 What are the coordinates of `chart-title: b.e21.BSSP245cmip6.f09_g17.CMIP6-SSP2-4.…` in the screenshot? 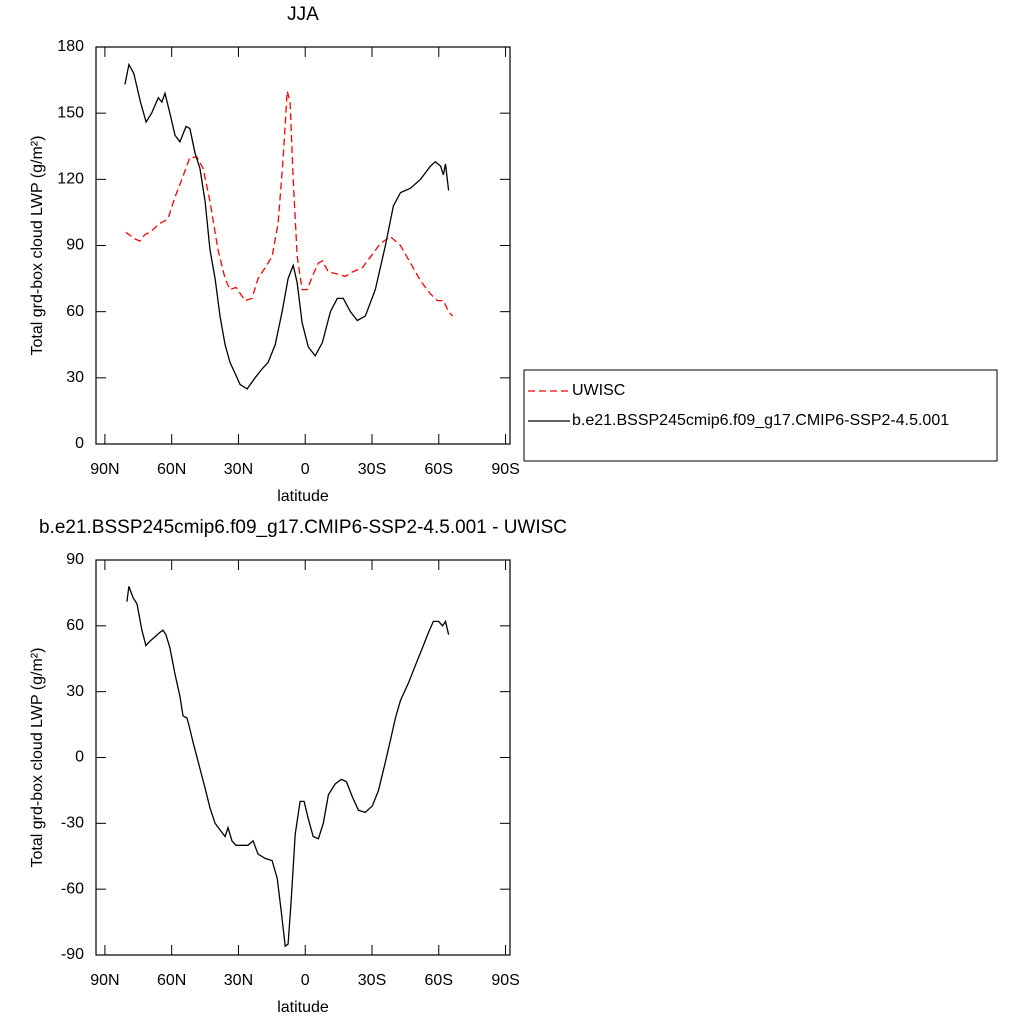 It's located at (303, 527).